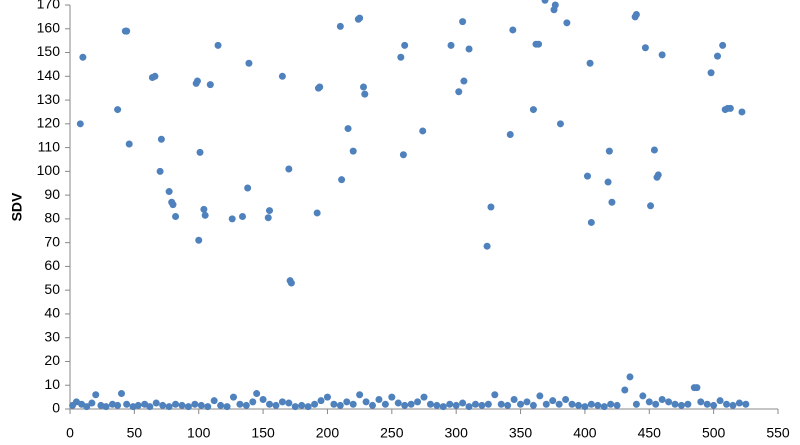 This screenshot has width=800, height=445. I want to click on y-tick-label: 160, so click(49, 27).